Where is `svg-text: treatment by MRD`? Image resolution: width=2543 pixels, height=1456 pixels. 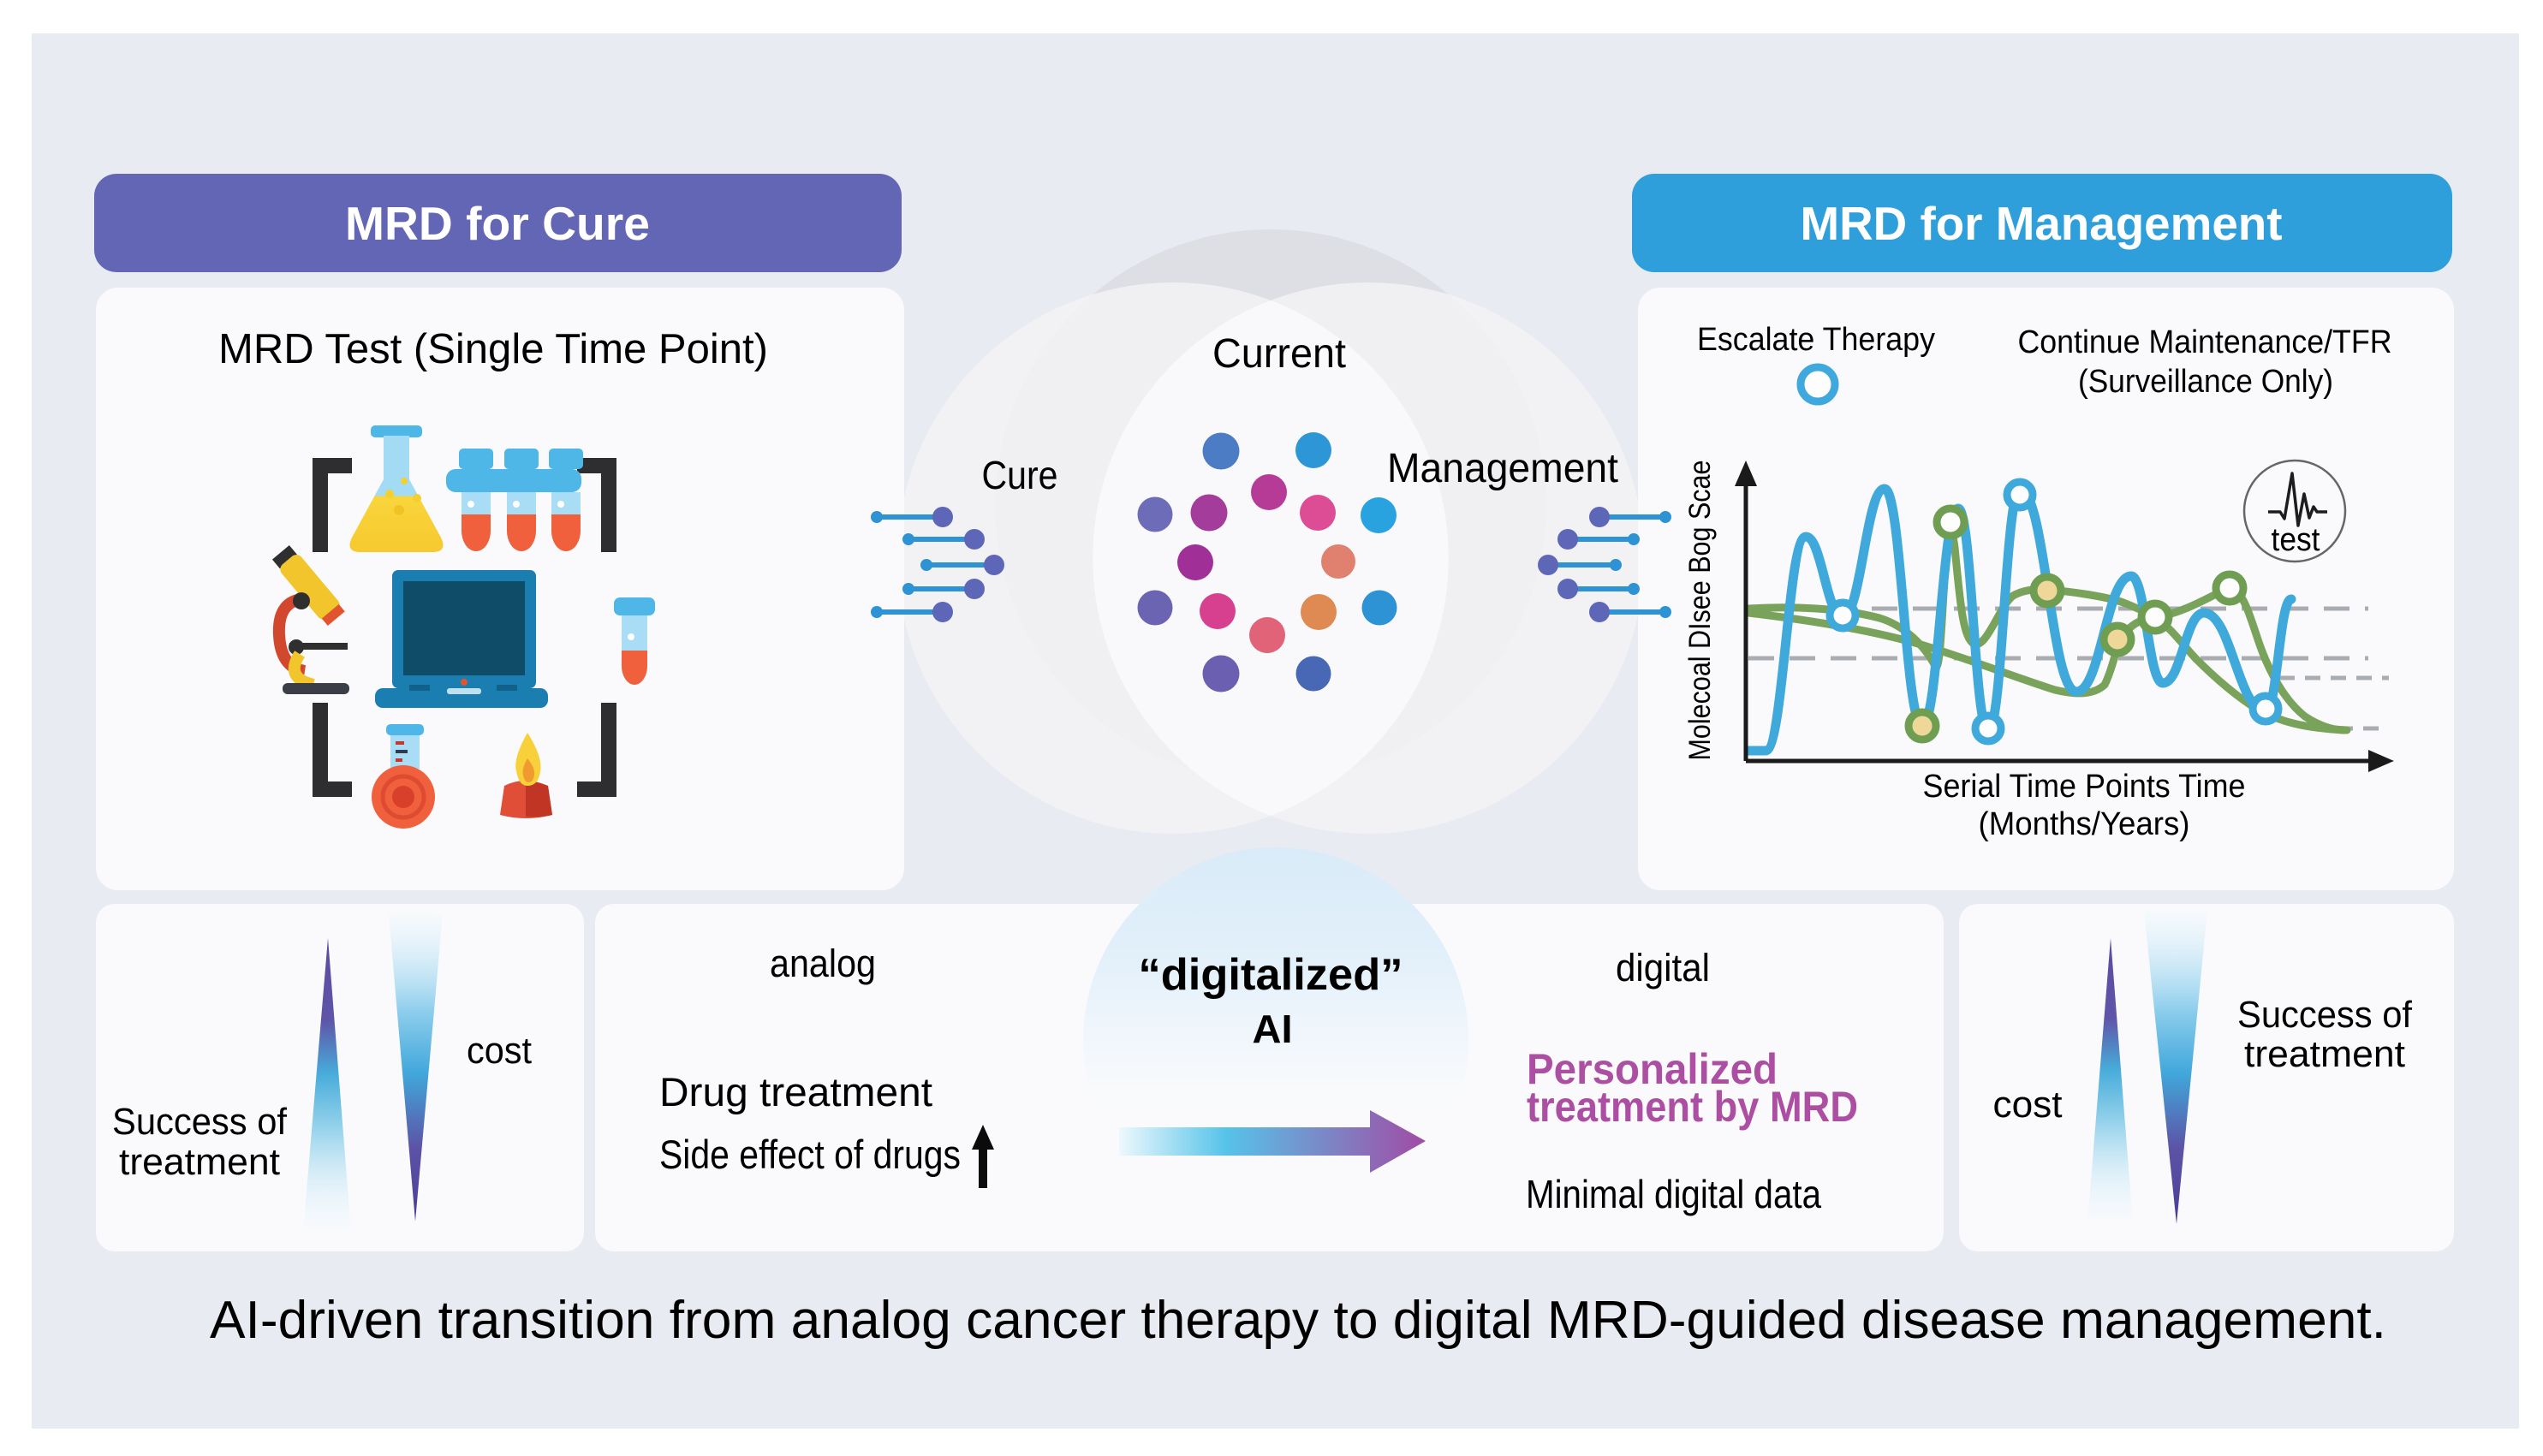 svg-text: treatment by MRD is located at coordinates (1692, 1107).